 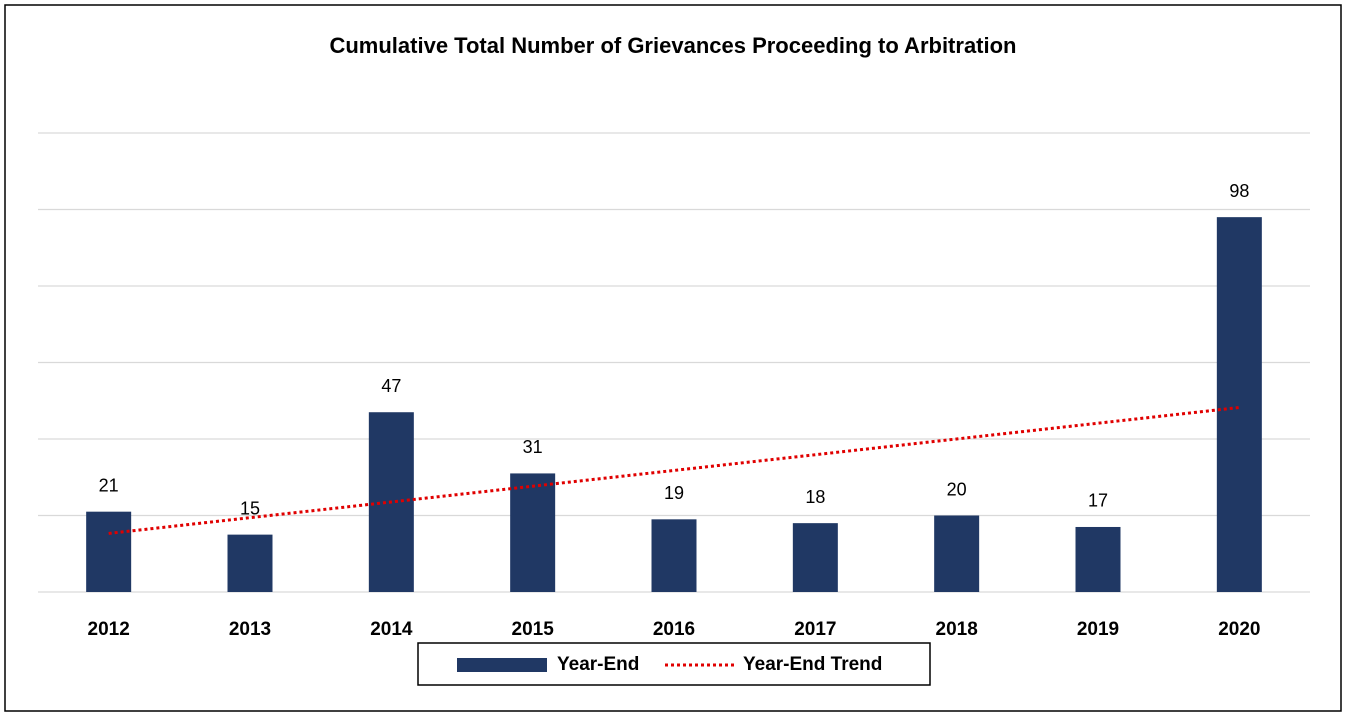 What do you see at coordinates (674, 629) in the screenshot?
I see `x-tick-label: 2016` at bounding box center [674, 629].